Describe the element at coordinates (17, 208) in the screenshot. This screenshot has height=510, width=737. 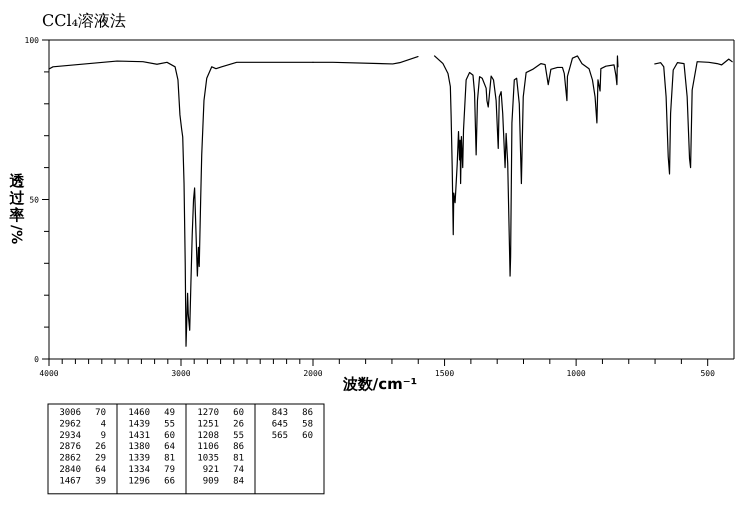
I see `y-axis-title: 透过率/%` at that location.